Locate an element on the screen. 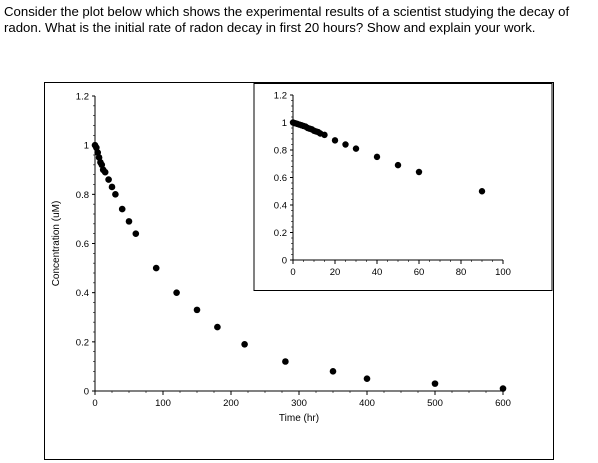  main-x-tick-label: 400 is located at coordinates (367, 403).